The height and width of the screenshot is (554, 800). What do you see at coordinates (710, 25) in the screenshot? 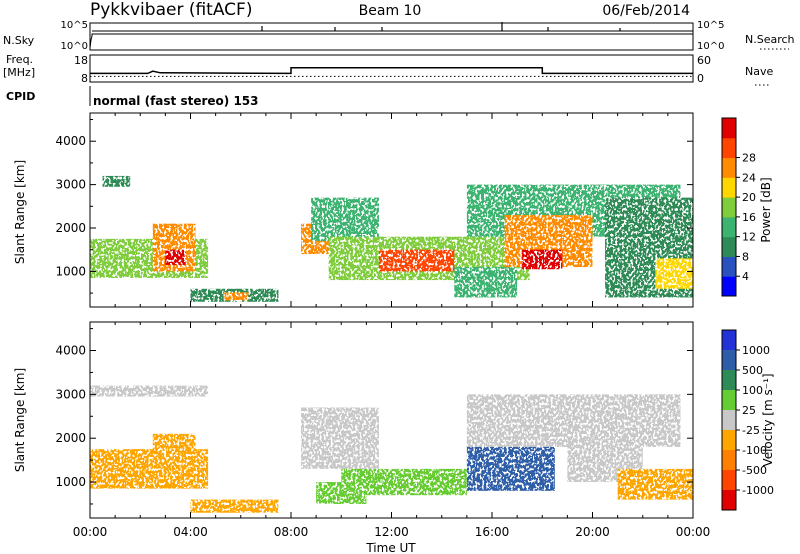
I see `nsearch-tick-top: 10^5` at bounding box center [710, 25].